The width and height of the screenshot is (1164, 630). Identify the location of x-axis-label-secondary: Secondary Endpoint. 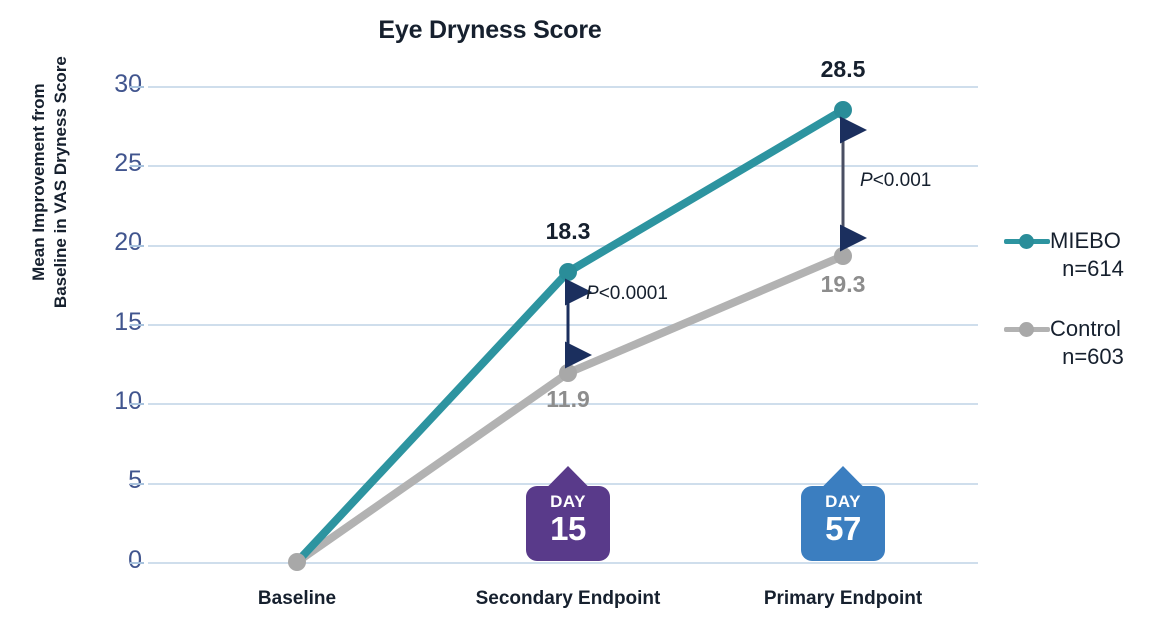
(568, 598).